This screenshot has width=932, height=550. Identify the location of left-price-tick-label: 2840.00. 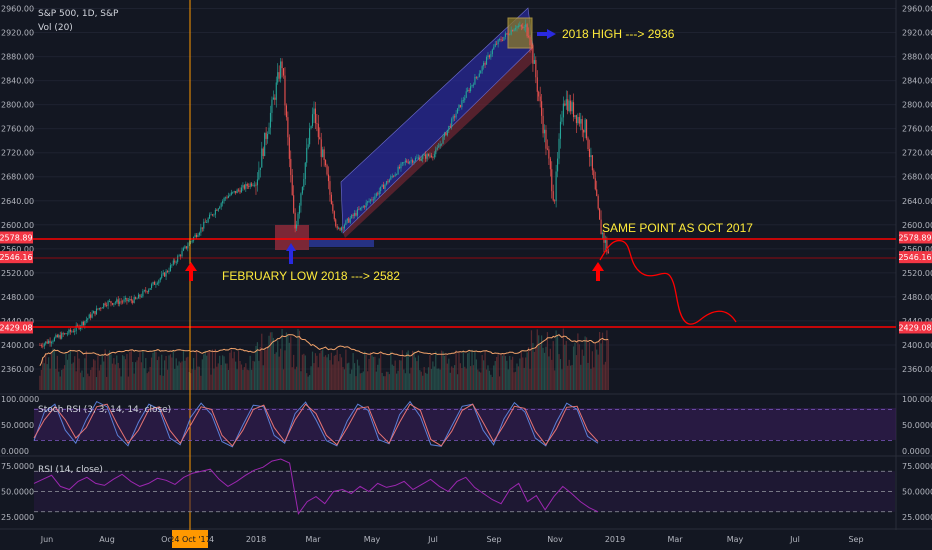
(17, 81).